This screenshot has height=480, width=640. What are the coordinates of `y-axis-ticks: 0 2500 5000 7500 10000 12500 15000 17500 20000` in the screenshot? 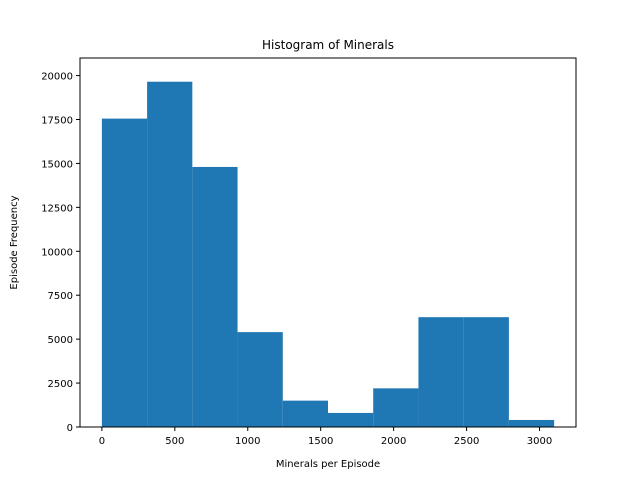 It's located at (60, 253).